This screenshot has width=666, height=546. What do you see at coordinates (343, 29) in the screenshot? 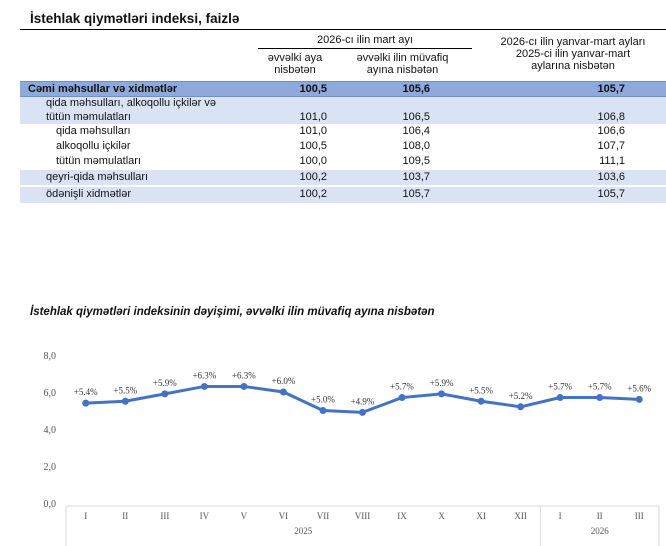
I see `title-rule` at bounding box center [343, 29].